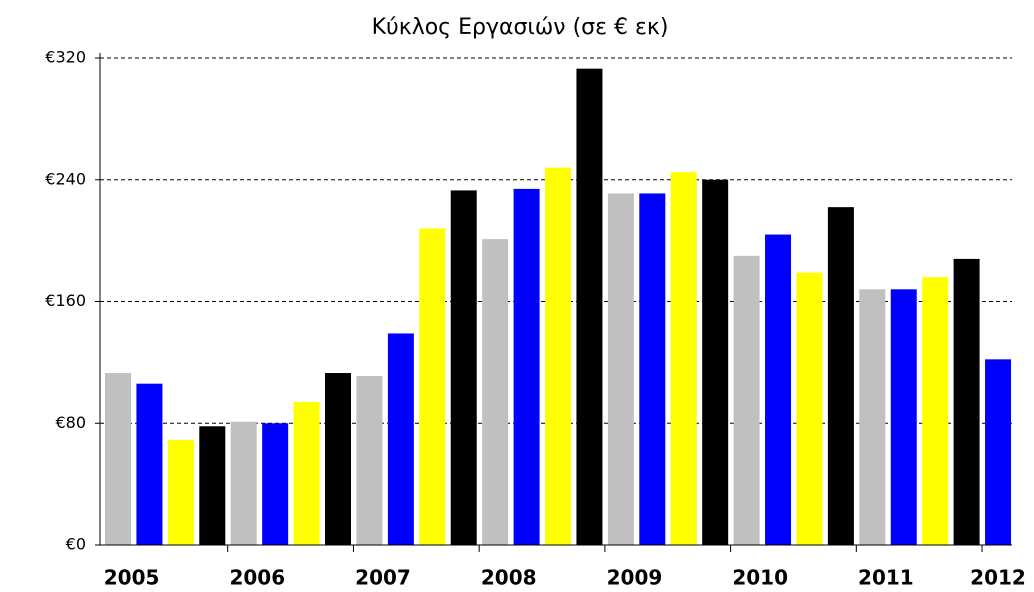 Image resolution: width=1034 pixels, height=592 pixels. Describe the element at coordinates (760, 578) in the screenshot. I see `x-tick-label: 2010` at that location.